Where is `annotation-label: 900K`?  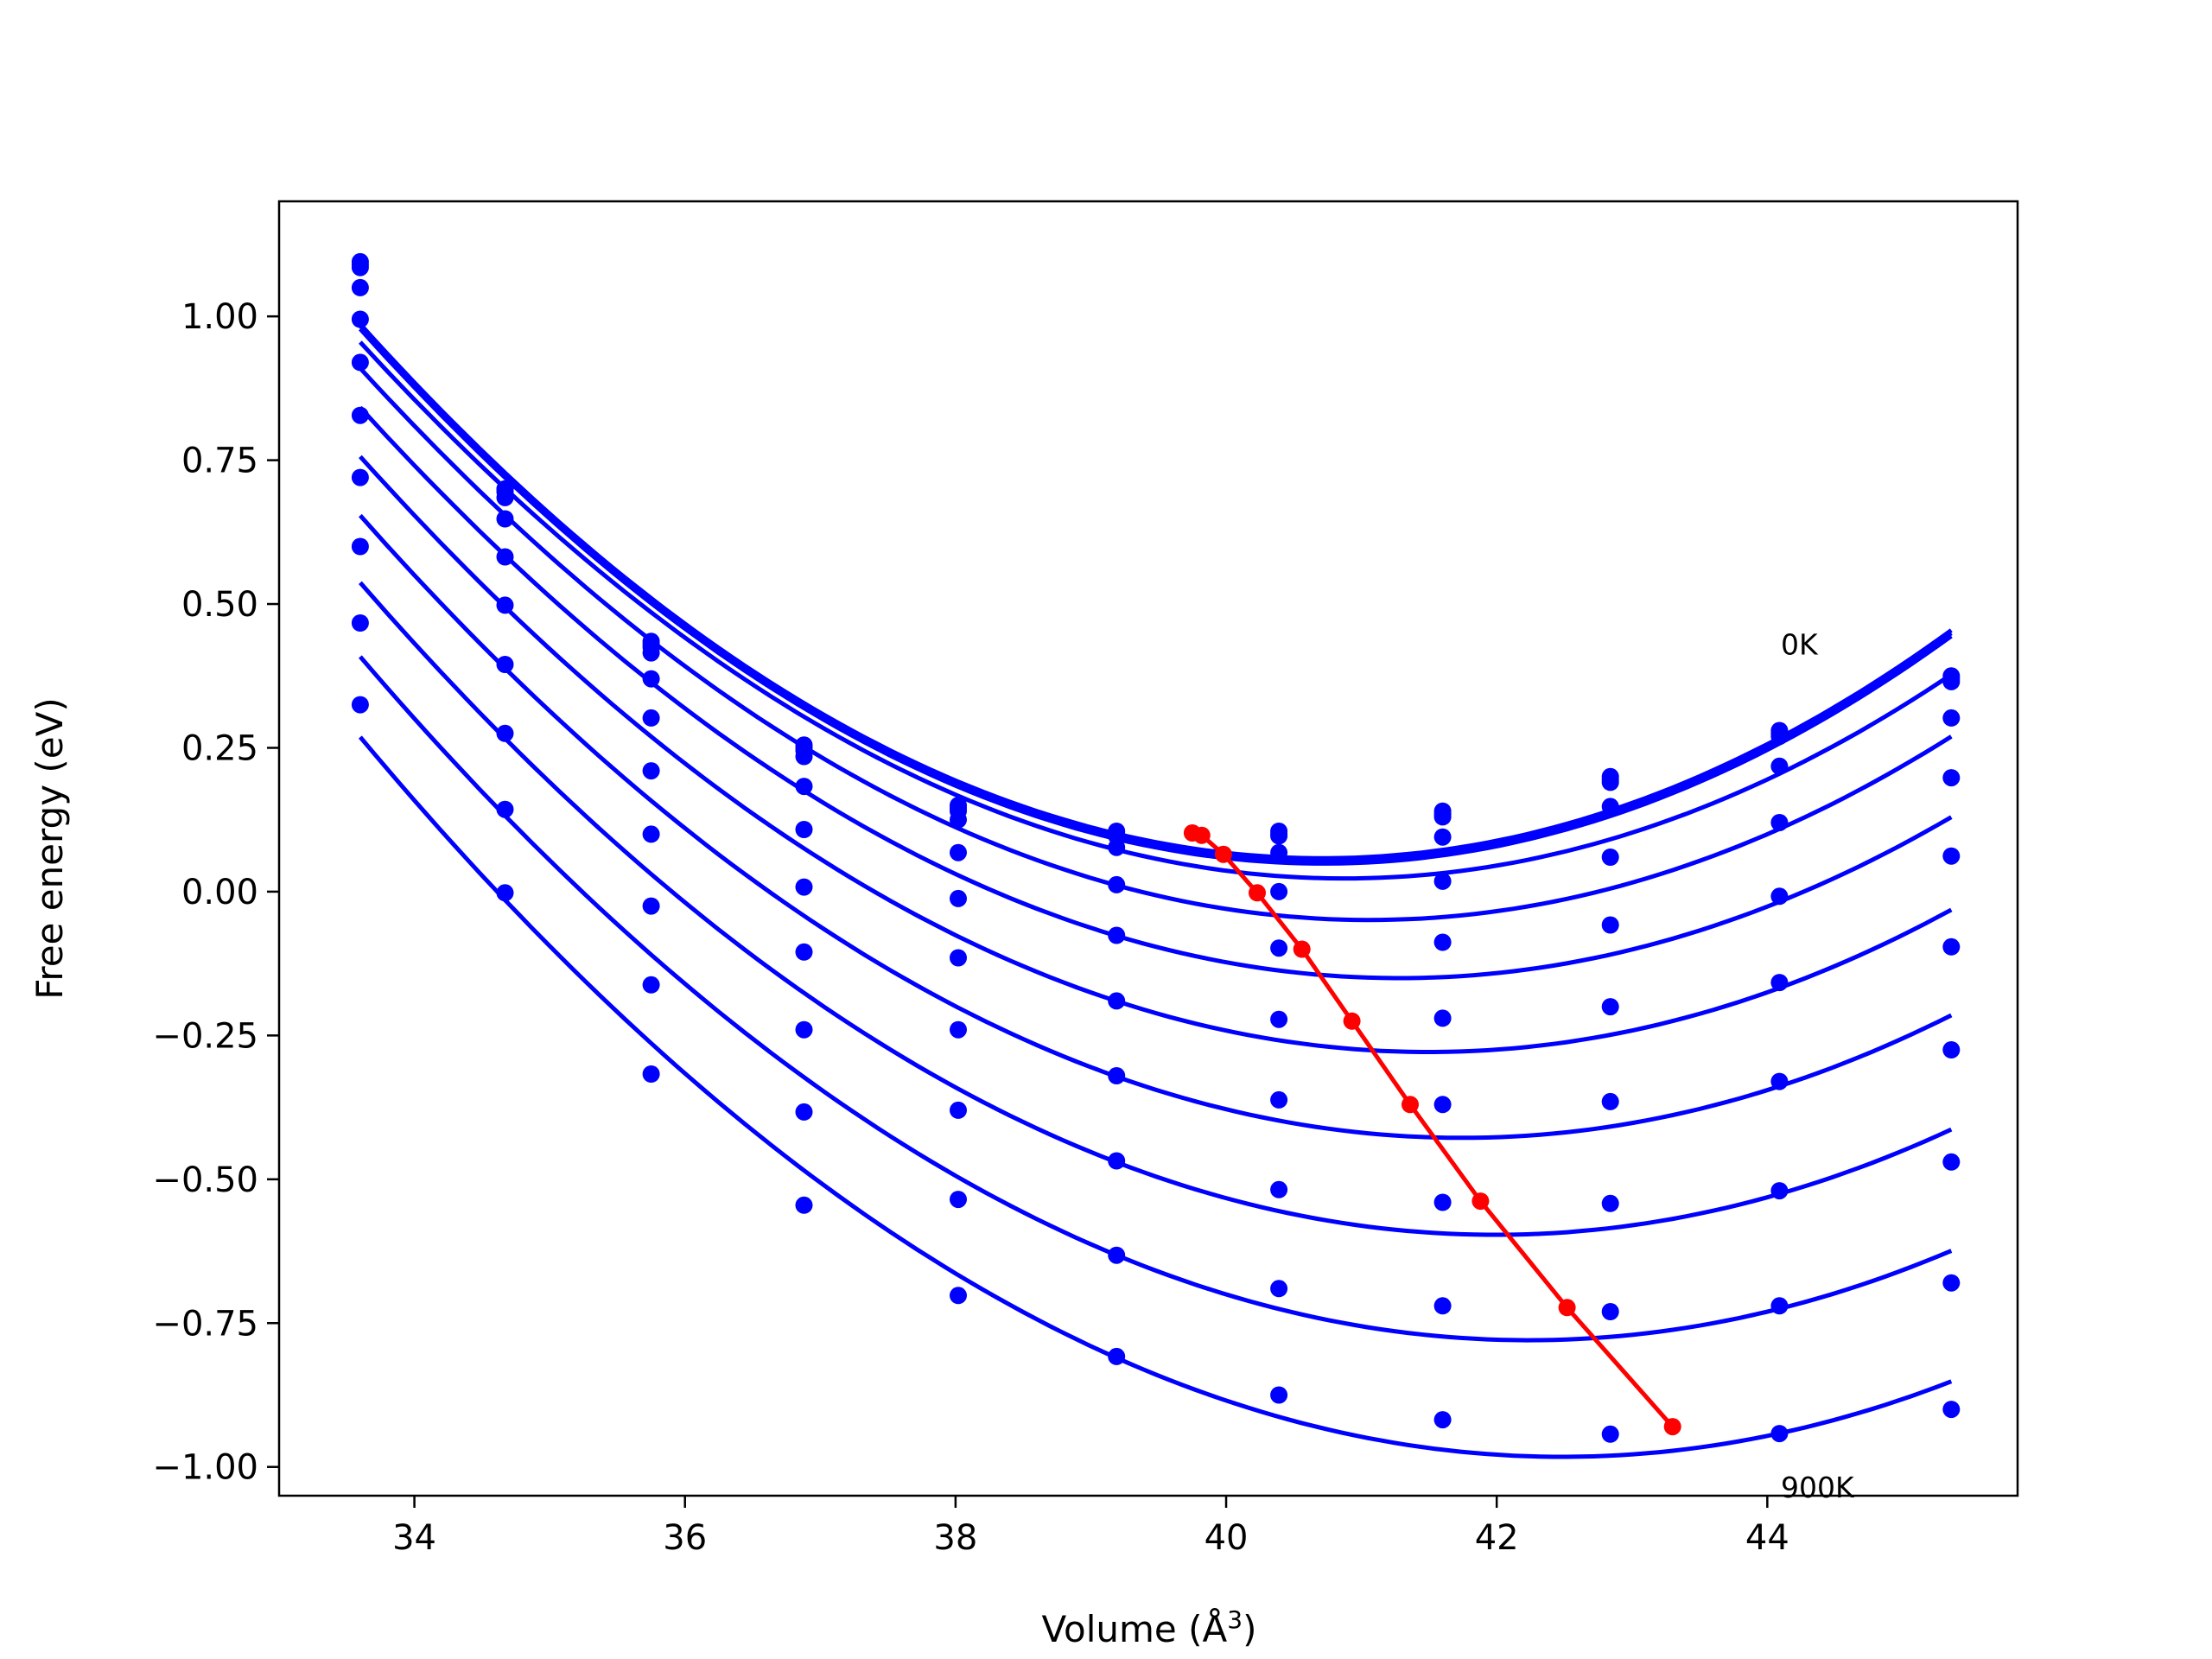
annotation-label: 900K is located at coordinates (1818, 1487).